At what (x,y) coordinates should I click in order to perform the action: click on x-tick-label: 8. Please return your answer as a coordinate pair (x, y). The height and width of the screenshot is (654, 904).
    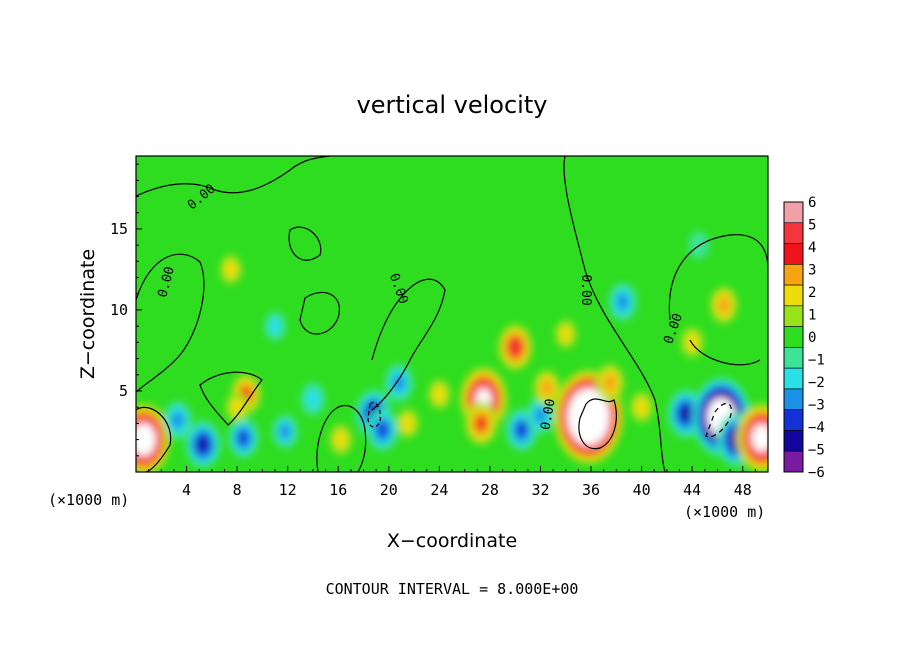
    Looking at the image, I should click on (237, 490).